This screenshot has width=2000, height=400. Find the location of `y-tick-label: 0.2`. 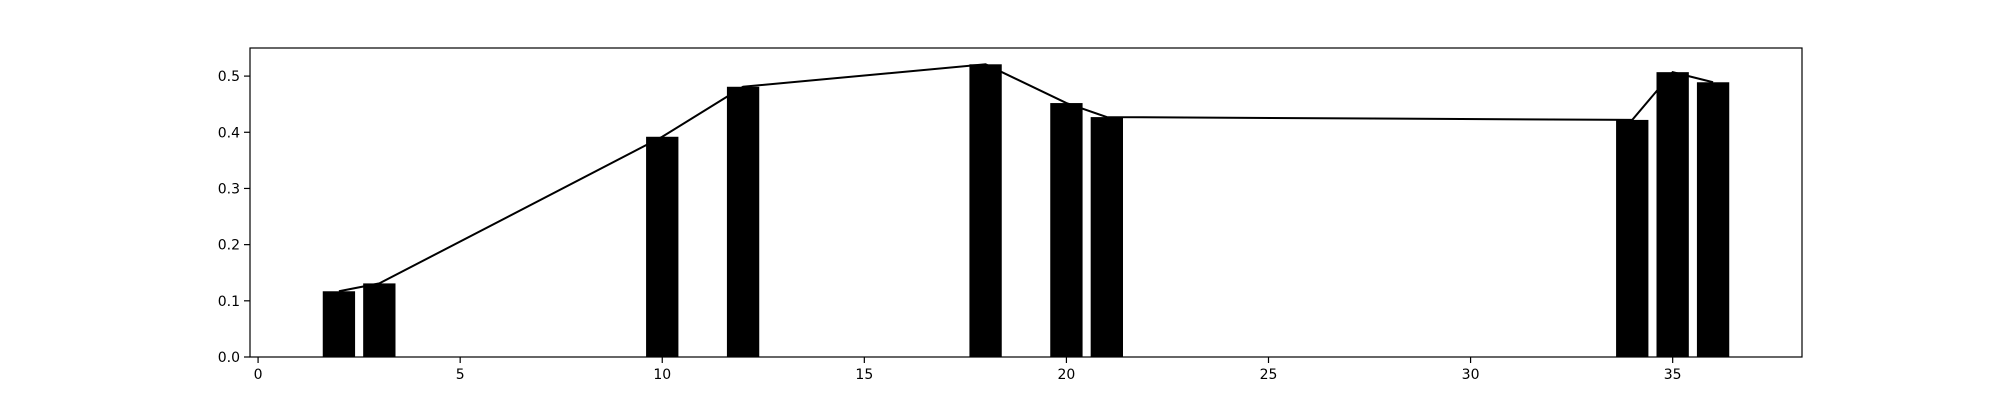

y-tick-label: 0.2 is located at coordinates (229, 246).